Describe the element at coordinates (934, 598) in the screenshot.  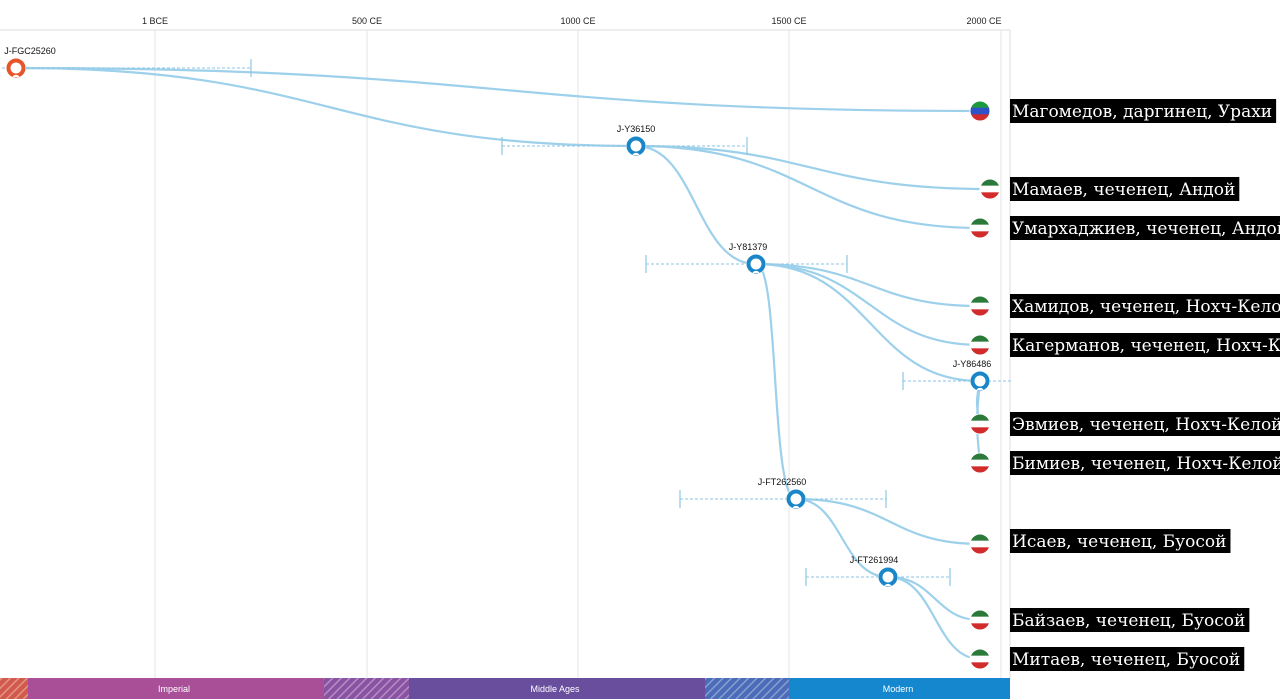
I see `link-ft261994-baizaev` at that location.